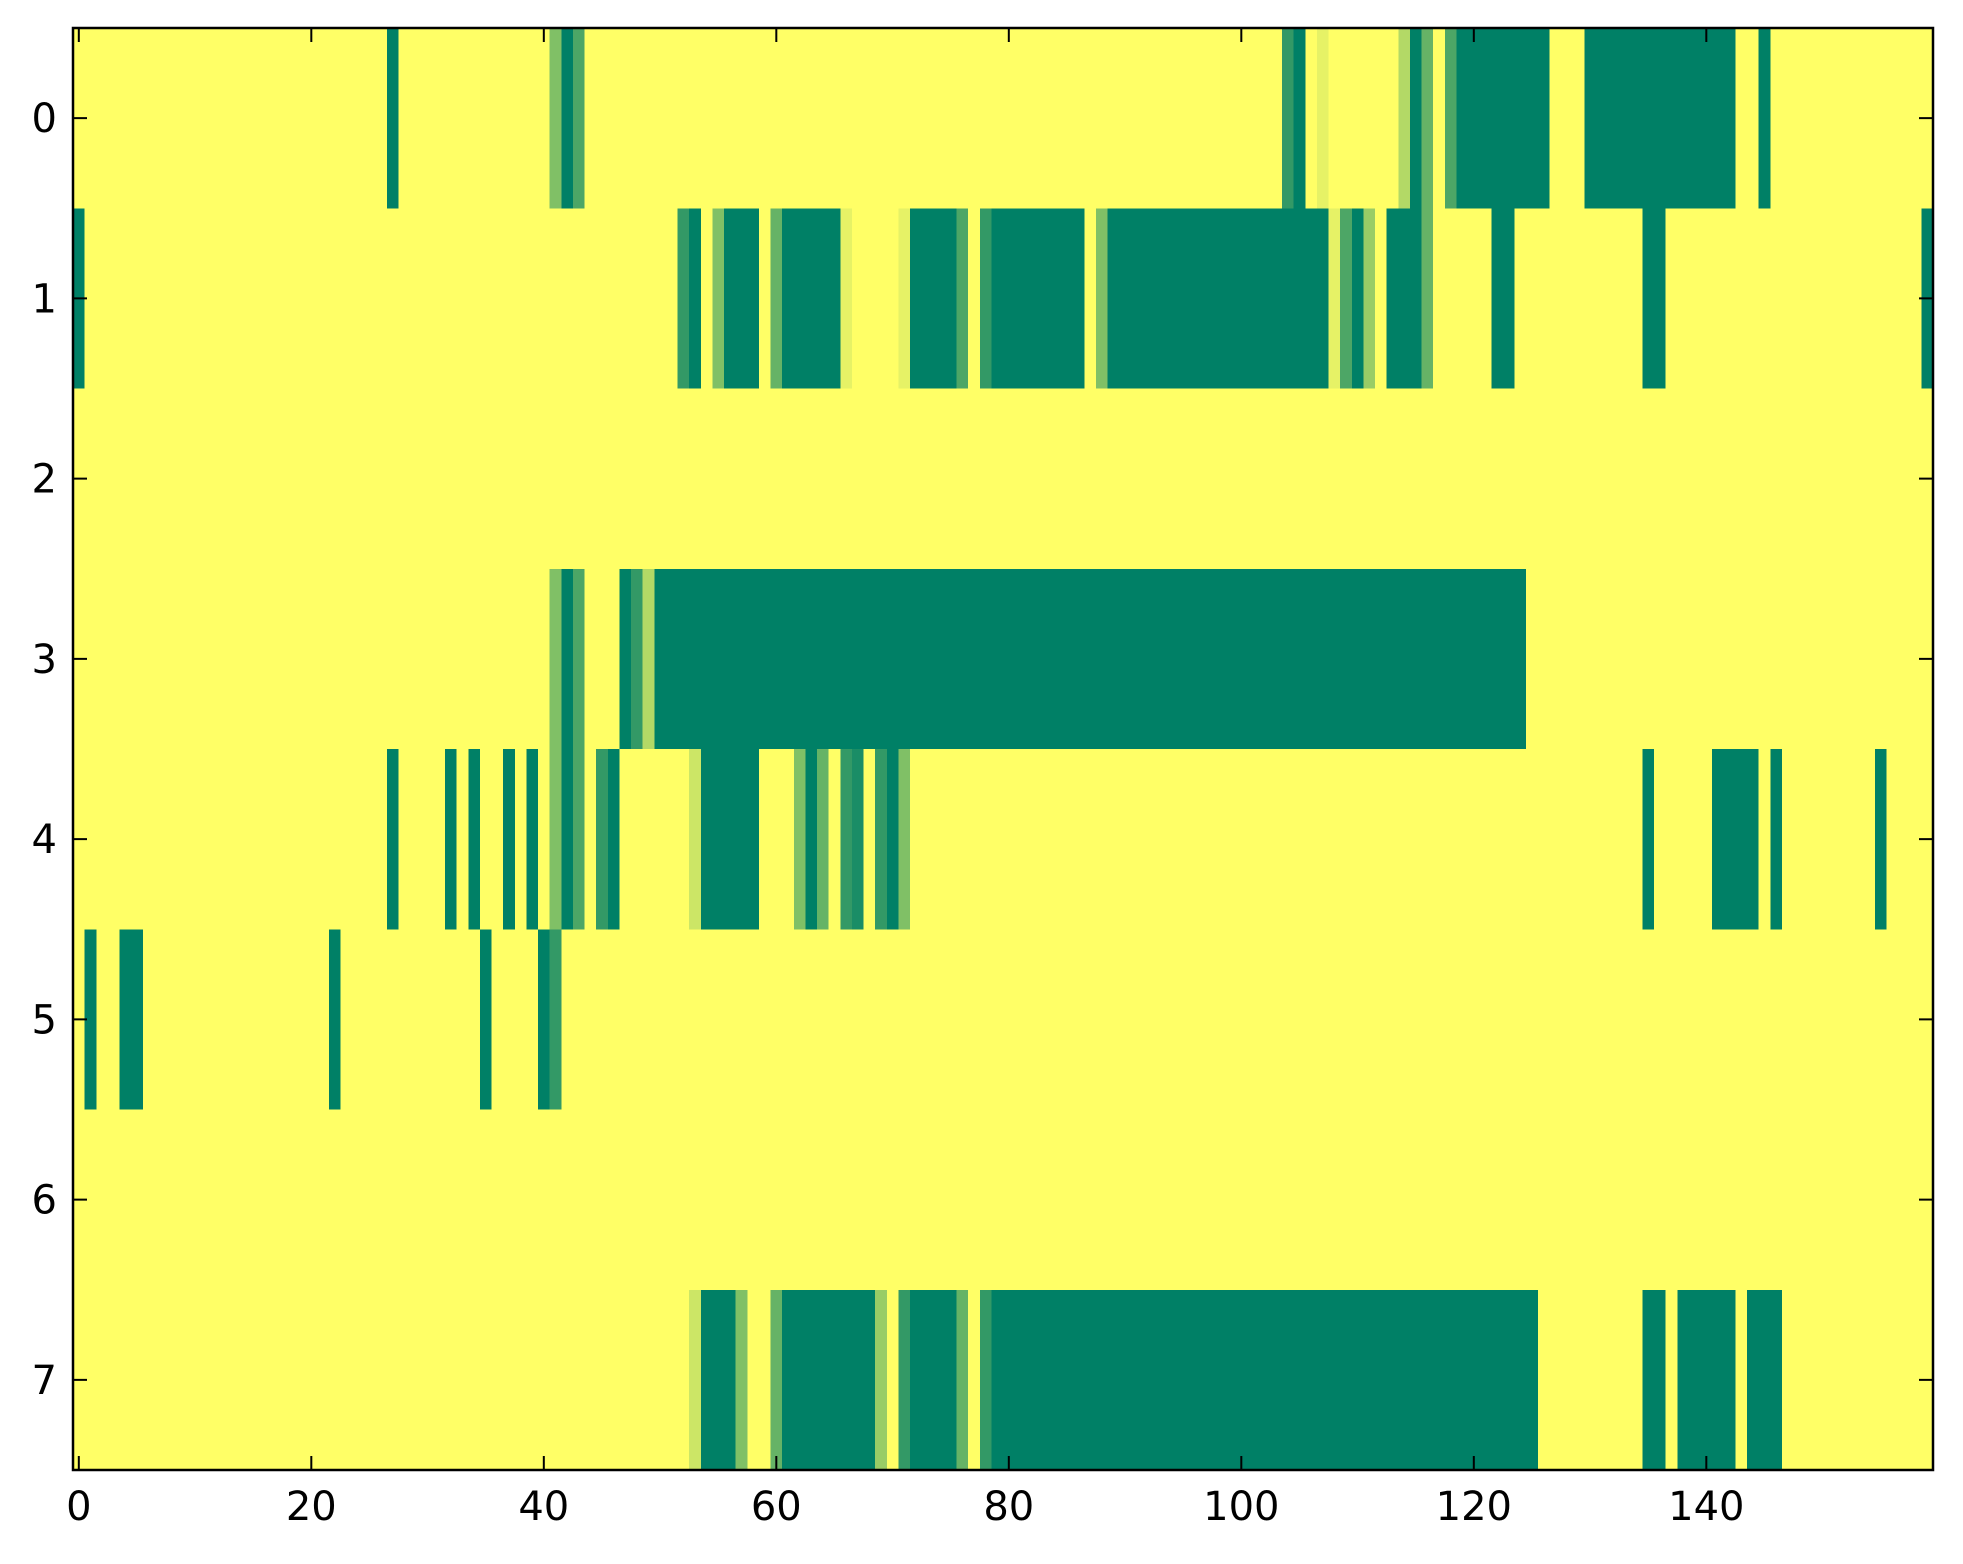  Describe the element at coordinates (392, 839) in the screenshot. I see `heatmap-cell-row4-seg0` at that location.